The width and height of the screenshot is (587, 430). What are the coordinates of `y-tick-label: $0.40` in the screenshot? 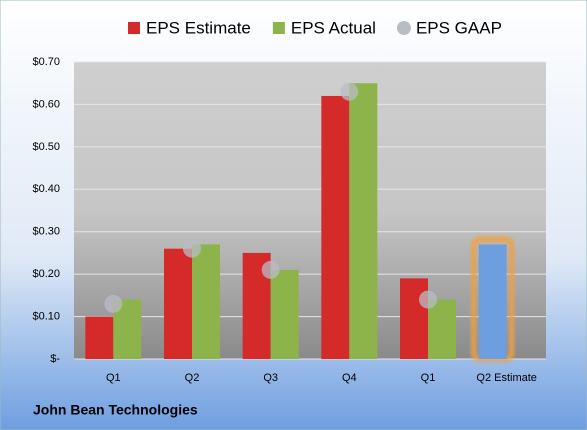 It's located at (46, 189).